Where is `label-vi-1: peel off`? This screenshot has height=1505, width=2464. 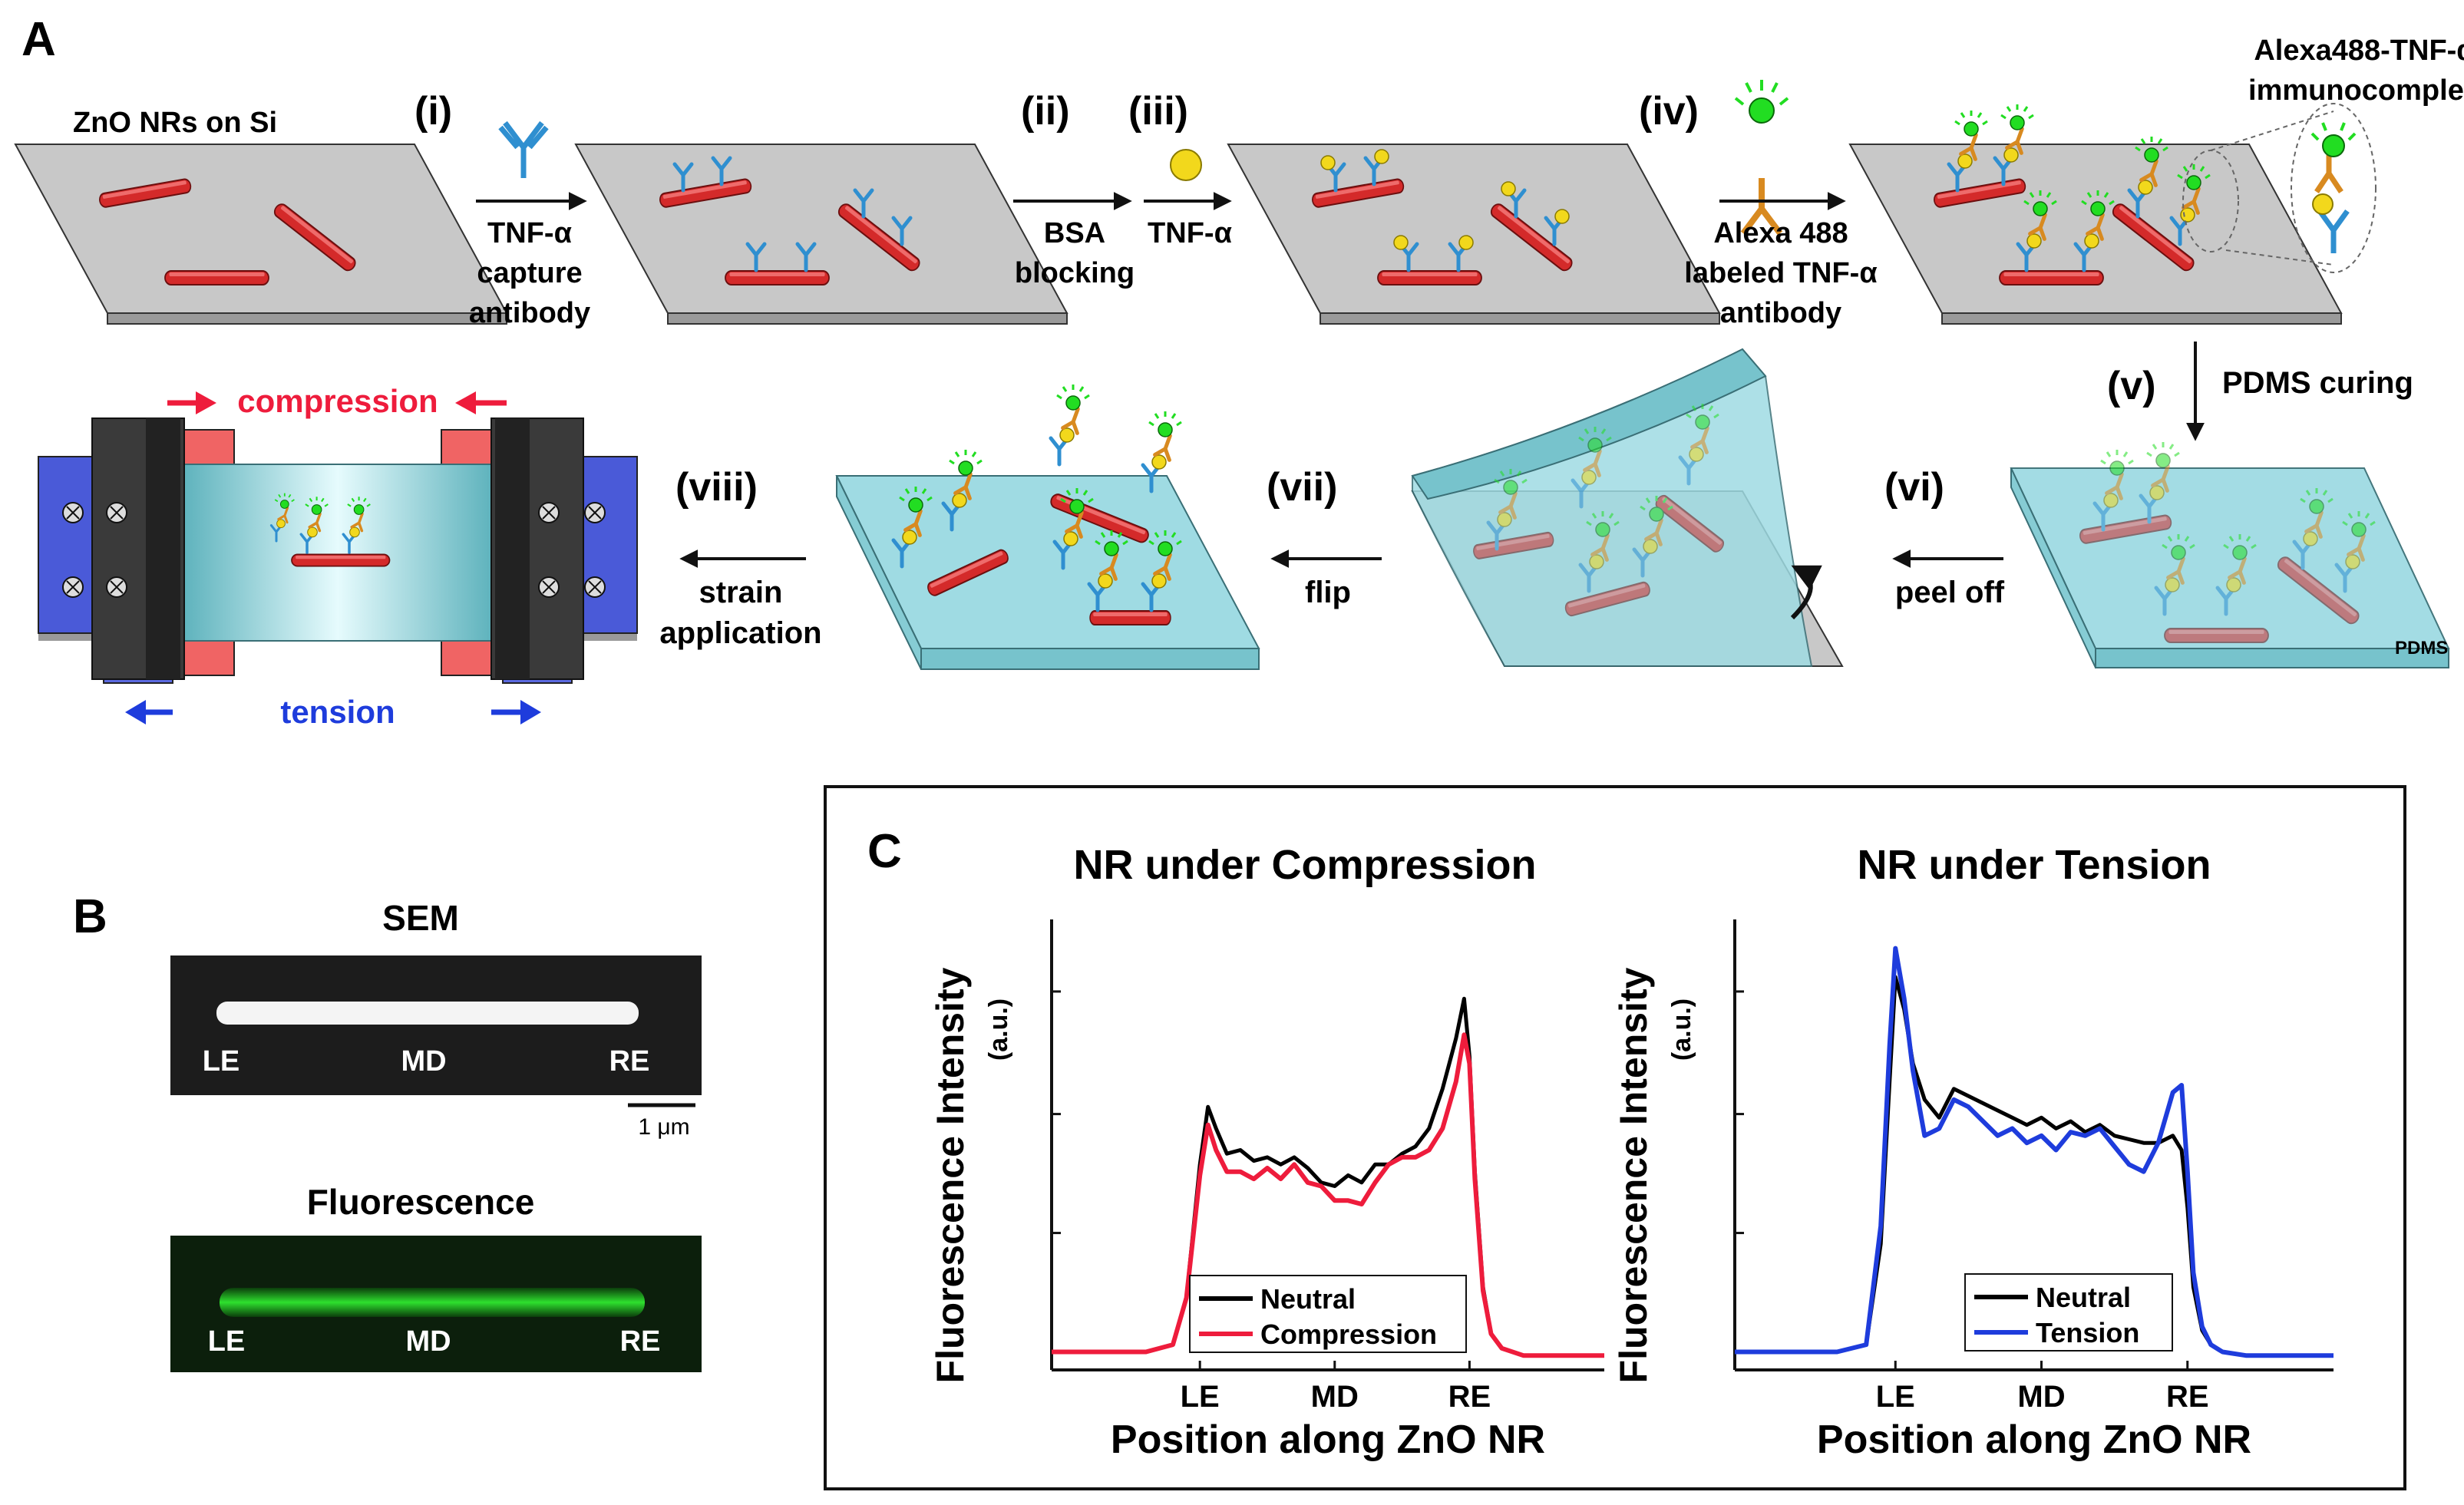 label-vi-1: peel off is located at coordinates (1950, 592).